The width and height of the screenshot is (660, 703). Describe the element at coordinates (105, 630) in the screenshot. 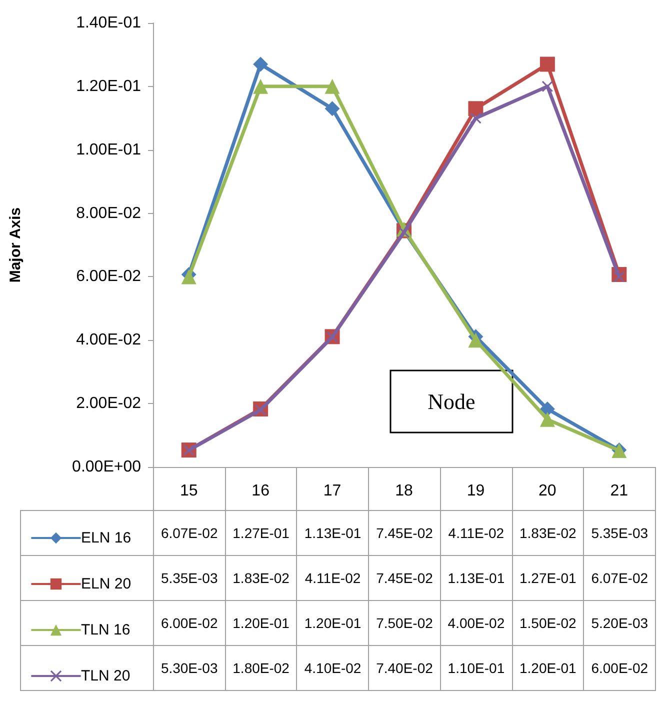

I see `legend-label: TLN 16` at that location.